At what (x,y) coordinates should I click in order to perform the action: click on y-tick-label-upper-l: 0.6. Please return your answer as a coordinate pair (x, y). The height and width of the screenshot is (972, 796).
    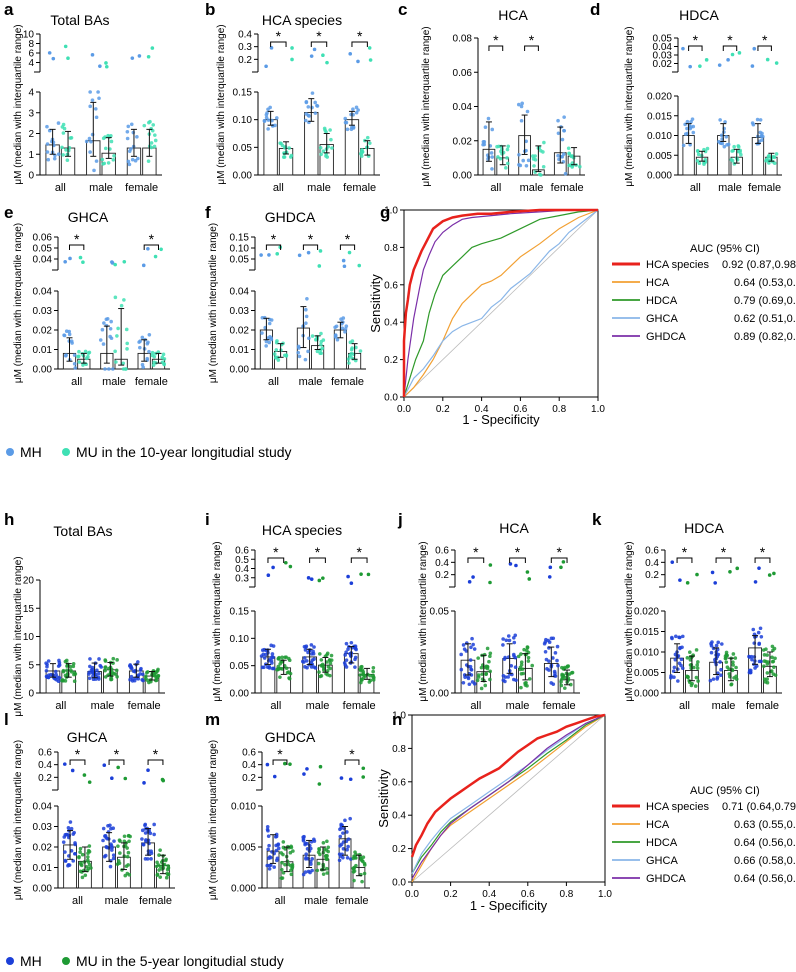
    Looking at the image, I should click on (45, 753).